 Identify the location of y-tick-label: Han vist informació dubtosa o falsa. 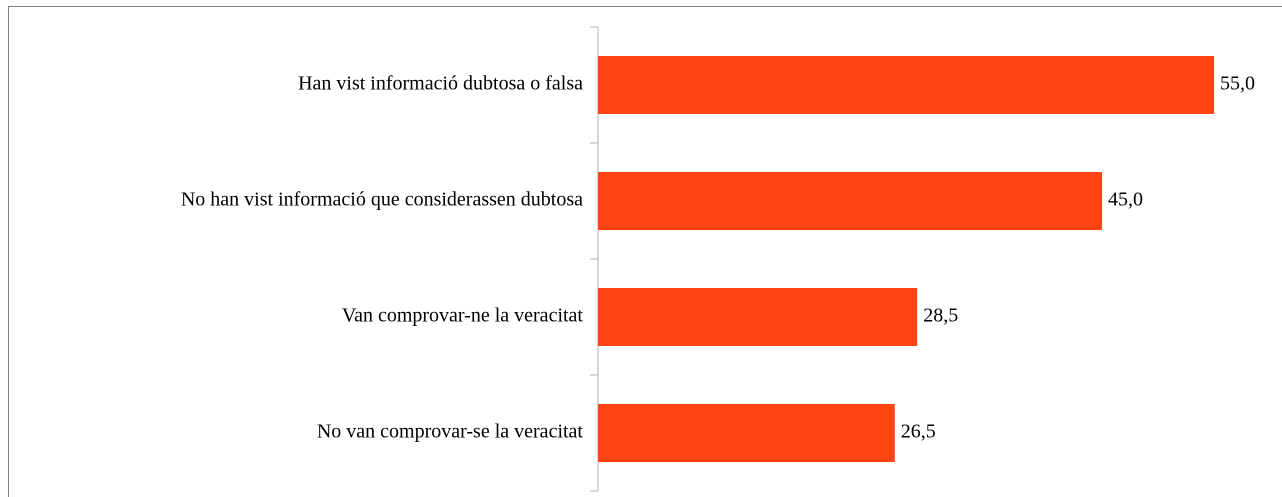
(440, 84).